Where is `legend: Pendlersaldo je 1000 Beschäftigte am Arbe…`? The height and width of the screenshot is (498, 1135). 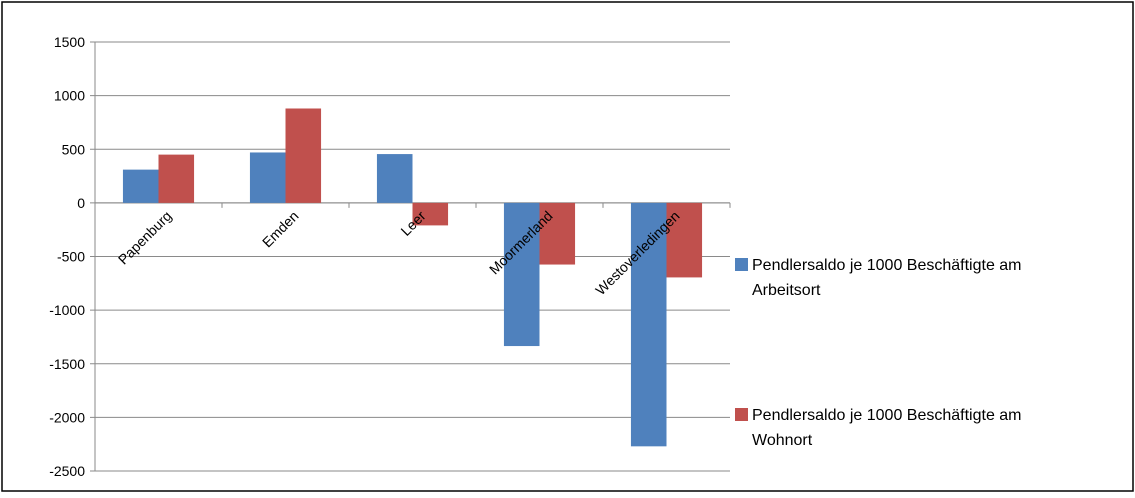 legend: Pendlersaldo je 1000 Beschäftigte am Arbe… is located at coordinates (878, 353).